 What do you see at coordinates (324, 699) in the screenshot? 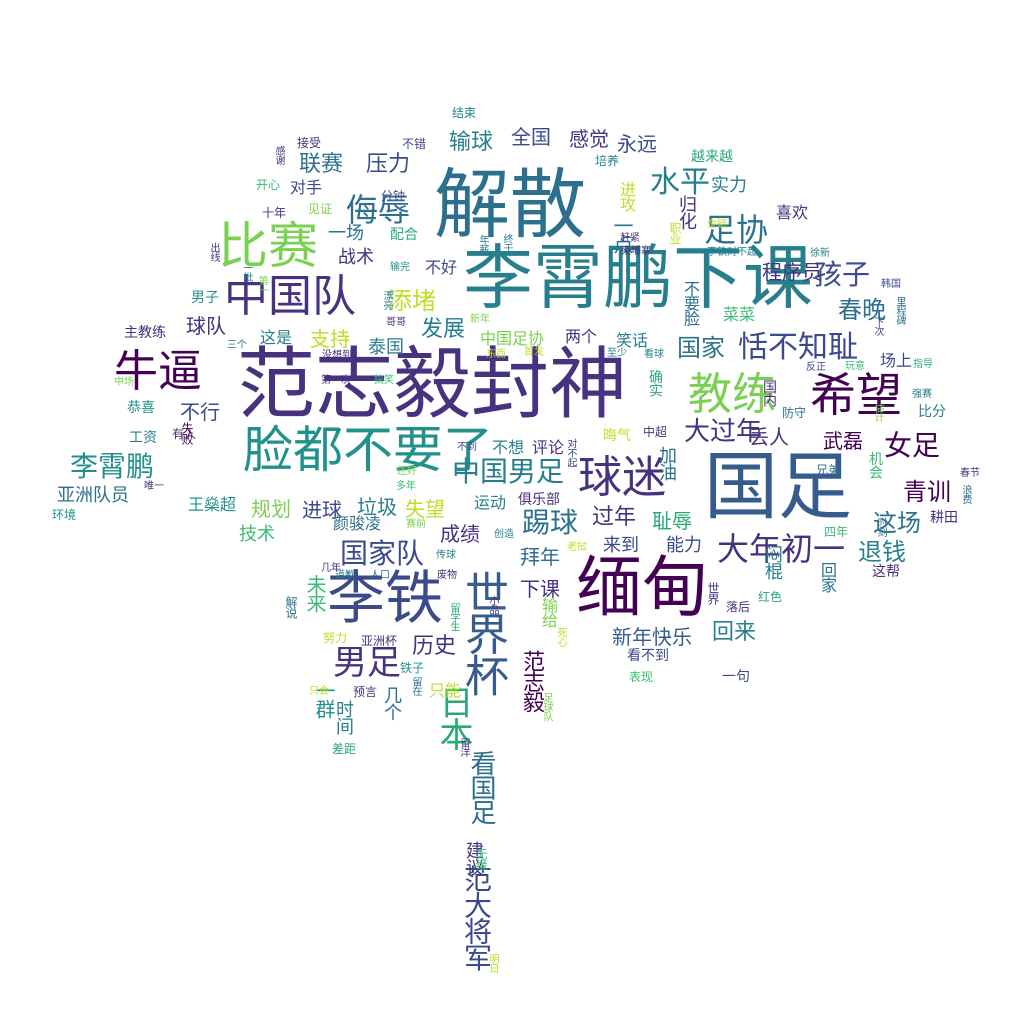
I see `cloud-word: 一群` at bounding box center [324, 699].